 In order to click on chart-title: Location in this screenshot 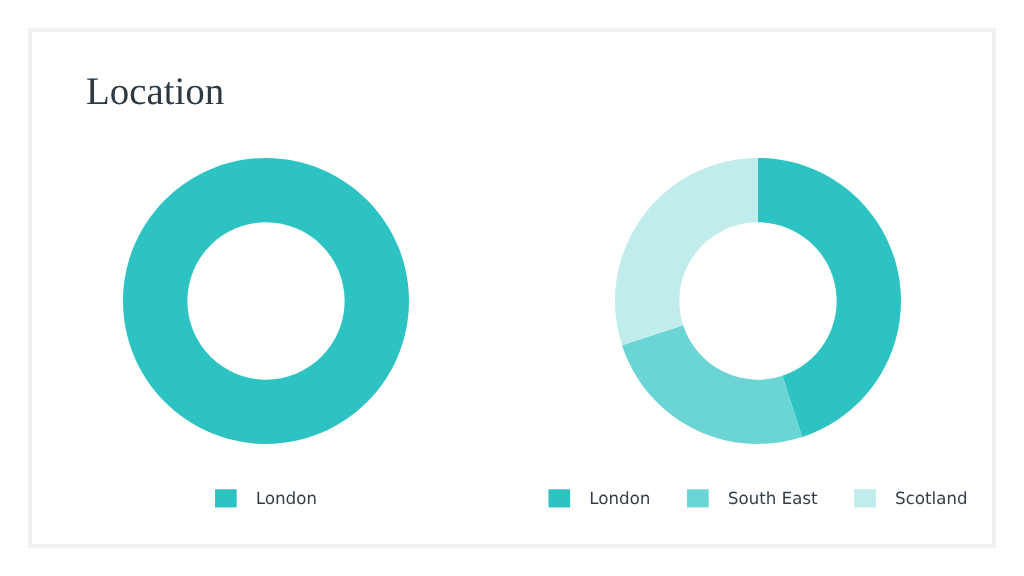, I will do `click(155, 91)`.